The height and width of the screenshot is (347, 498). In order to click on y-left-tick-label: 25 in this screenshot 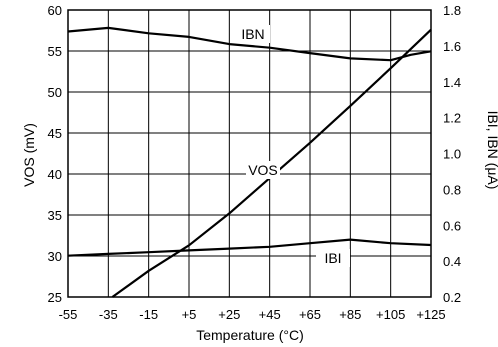, I will do `click(55, 297)`.